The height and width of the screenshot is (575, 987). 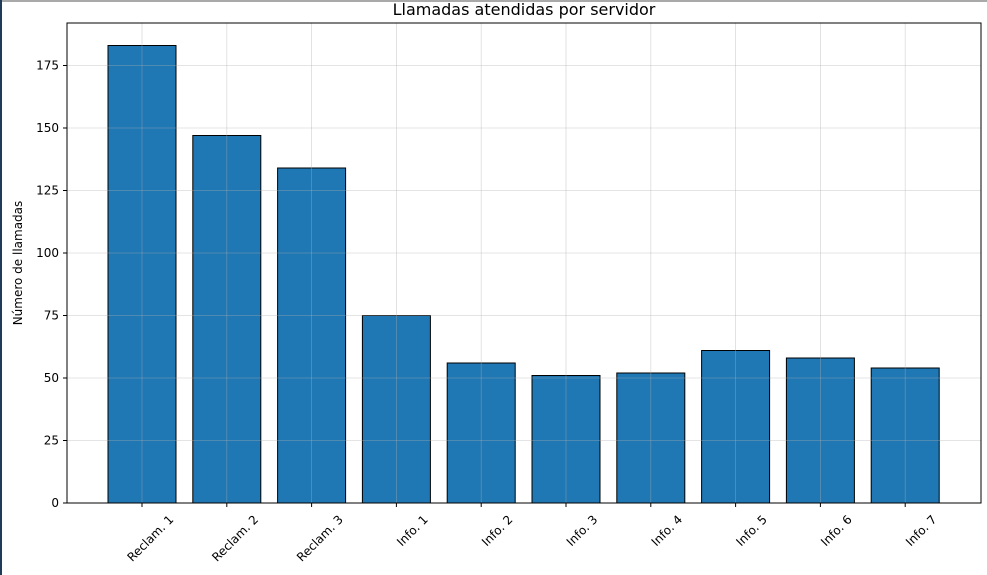 What do you see at coordinates (47, 128) in the screenshot?
I see `y-tick-label-6: 150` at bounding box center [47, 128].